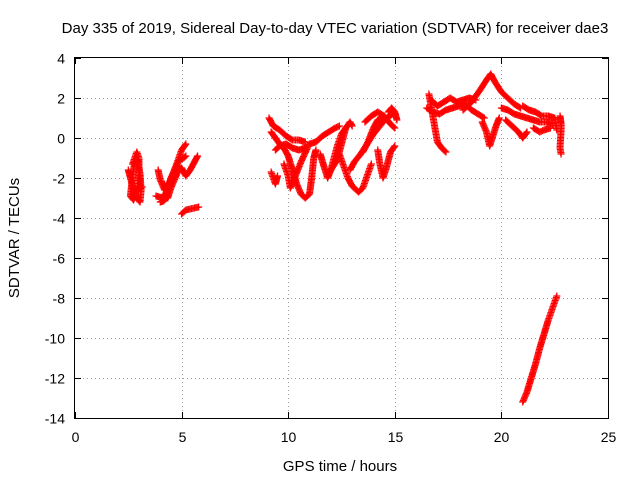  What do you see at coordinates (76, 437) in the screenshot?
I see `x-tick-label: 0` at bounding box center [76, 437].